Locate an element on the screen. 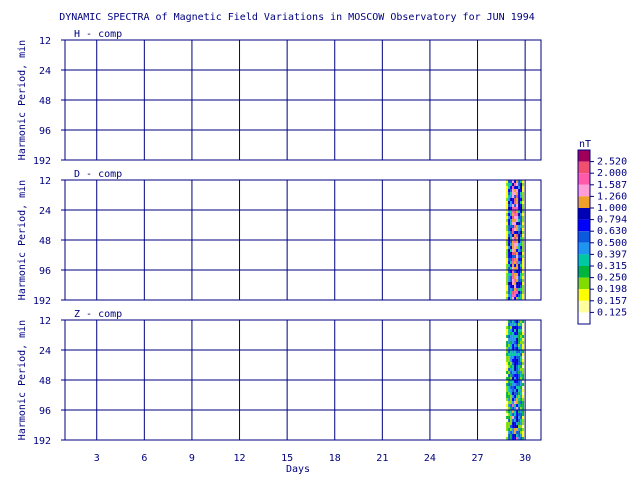 The image size is (640, 480). y-axis-label: Harmonic Period, min is located at coordinates (22, 240).